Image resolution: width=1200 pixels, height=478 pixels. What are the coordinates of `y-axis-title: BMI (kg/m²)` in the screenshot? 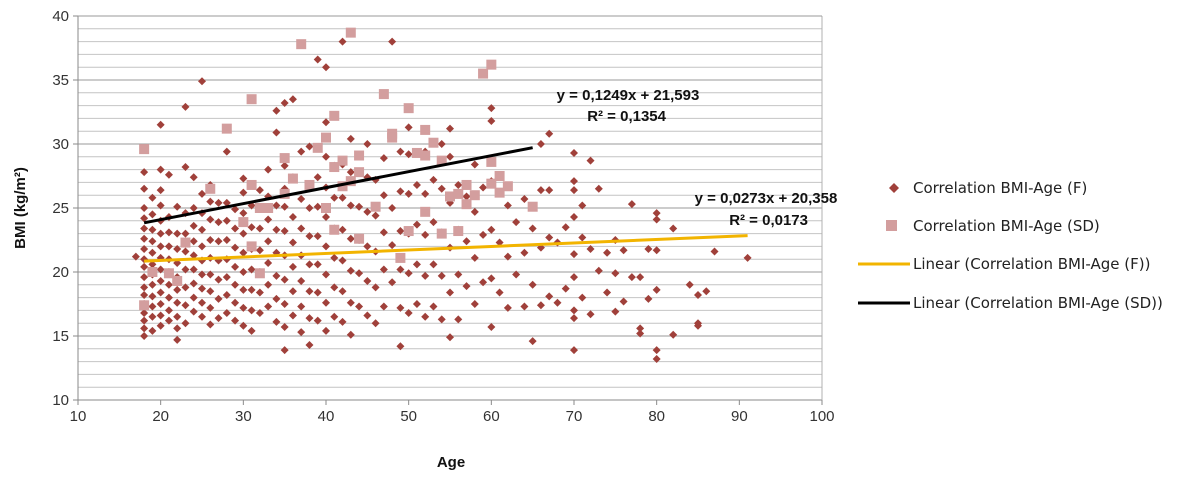 It's located at (20, 208).